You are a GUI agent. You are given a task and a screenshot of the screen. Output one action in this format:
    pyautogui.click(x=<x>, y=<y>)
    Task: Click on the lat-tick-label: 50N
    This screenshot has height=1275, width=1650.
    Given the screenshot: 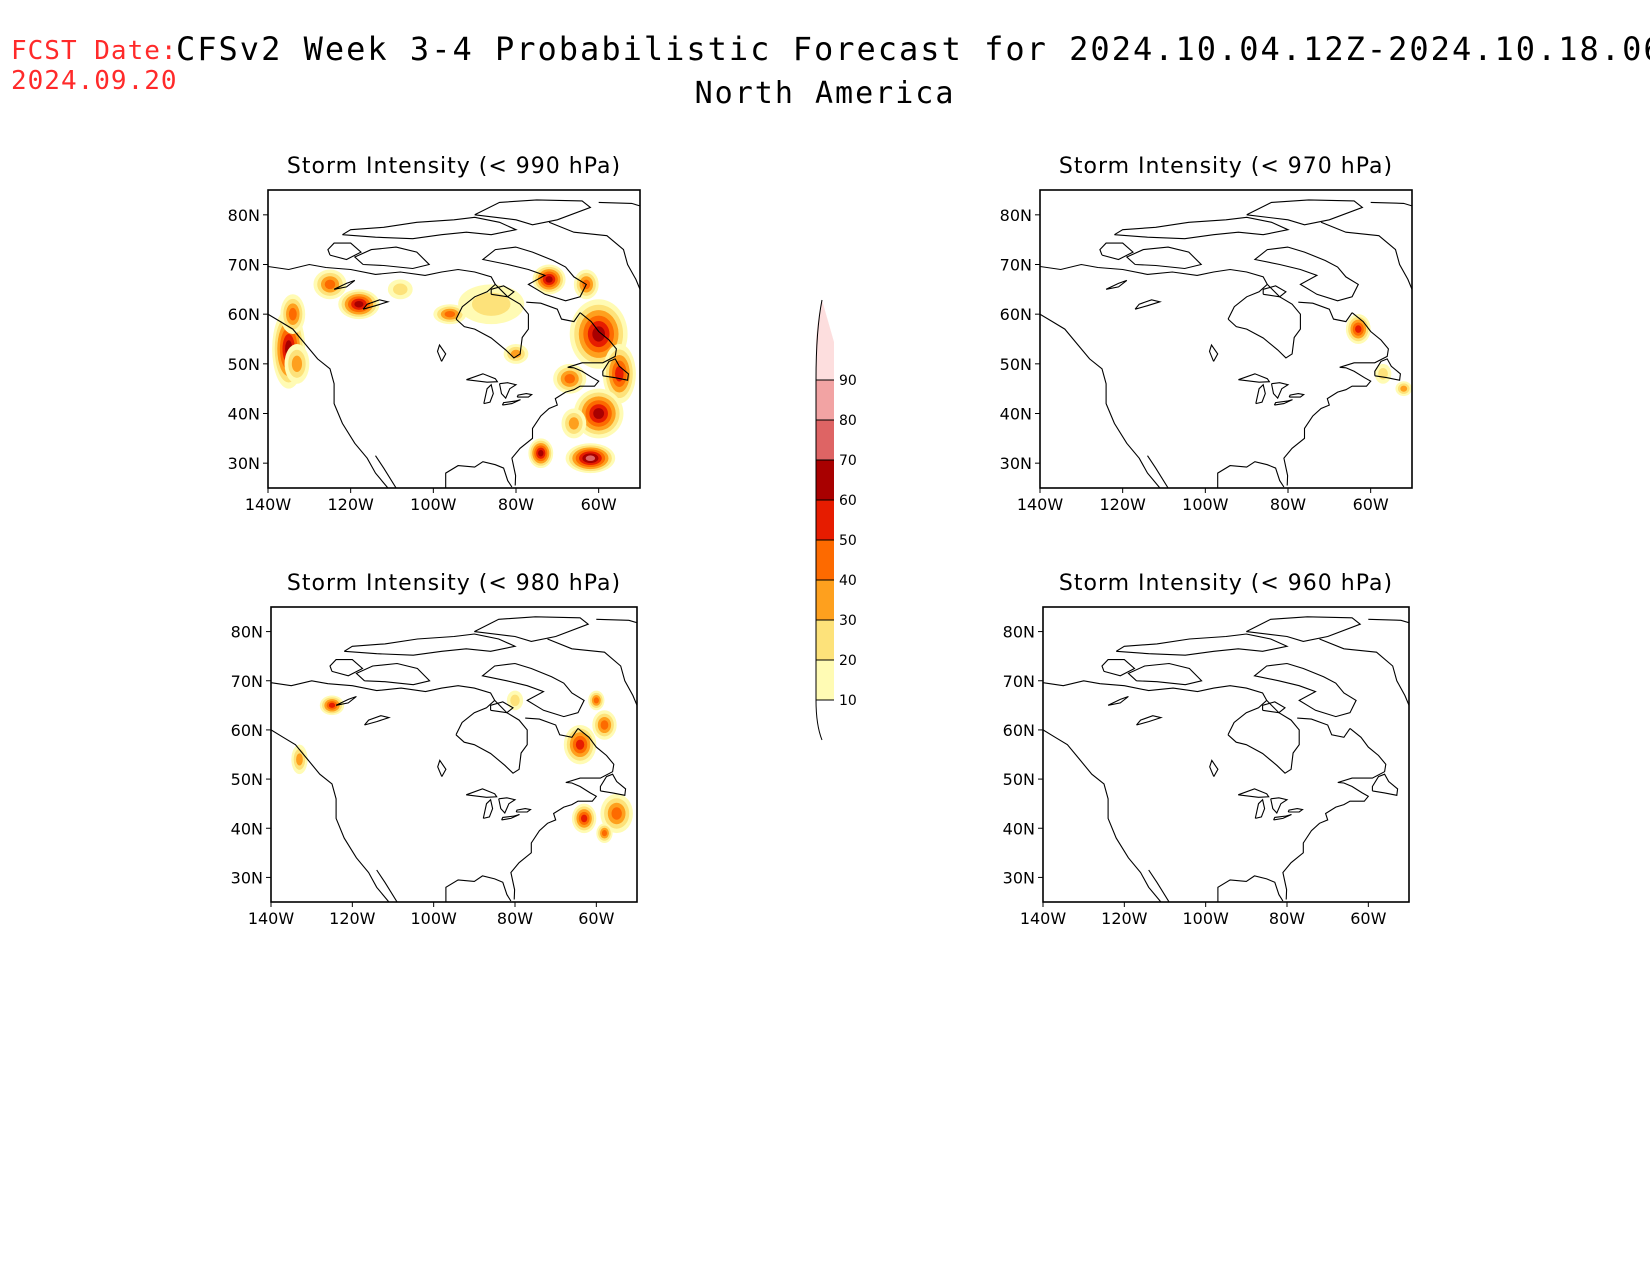 What is the action you would take?
    pyautogui.click(x=1019, y=779)
    